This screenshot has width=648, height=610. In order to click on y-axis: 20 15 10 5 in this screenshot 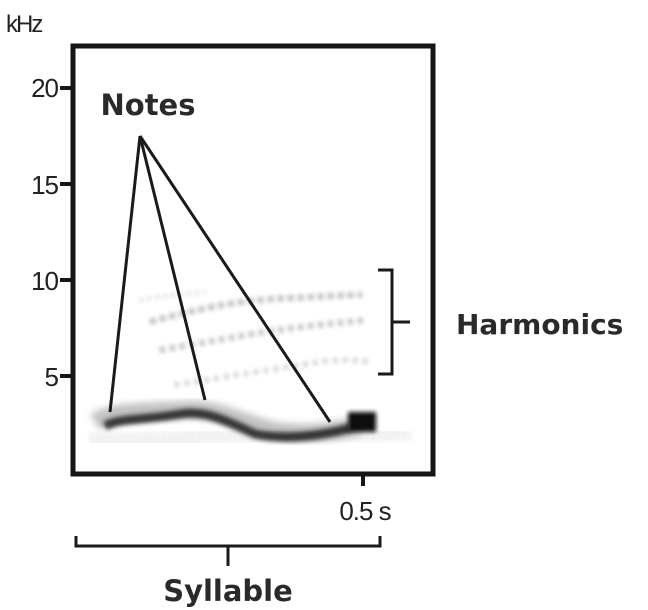, I will do `click(51, 232)`.